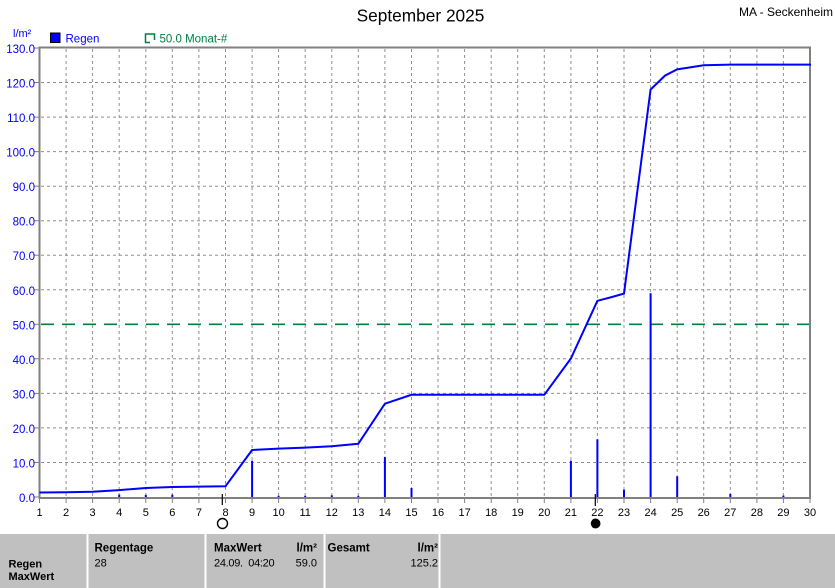  I want to click on svg-text: 14, so click(385, 513).